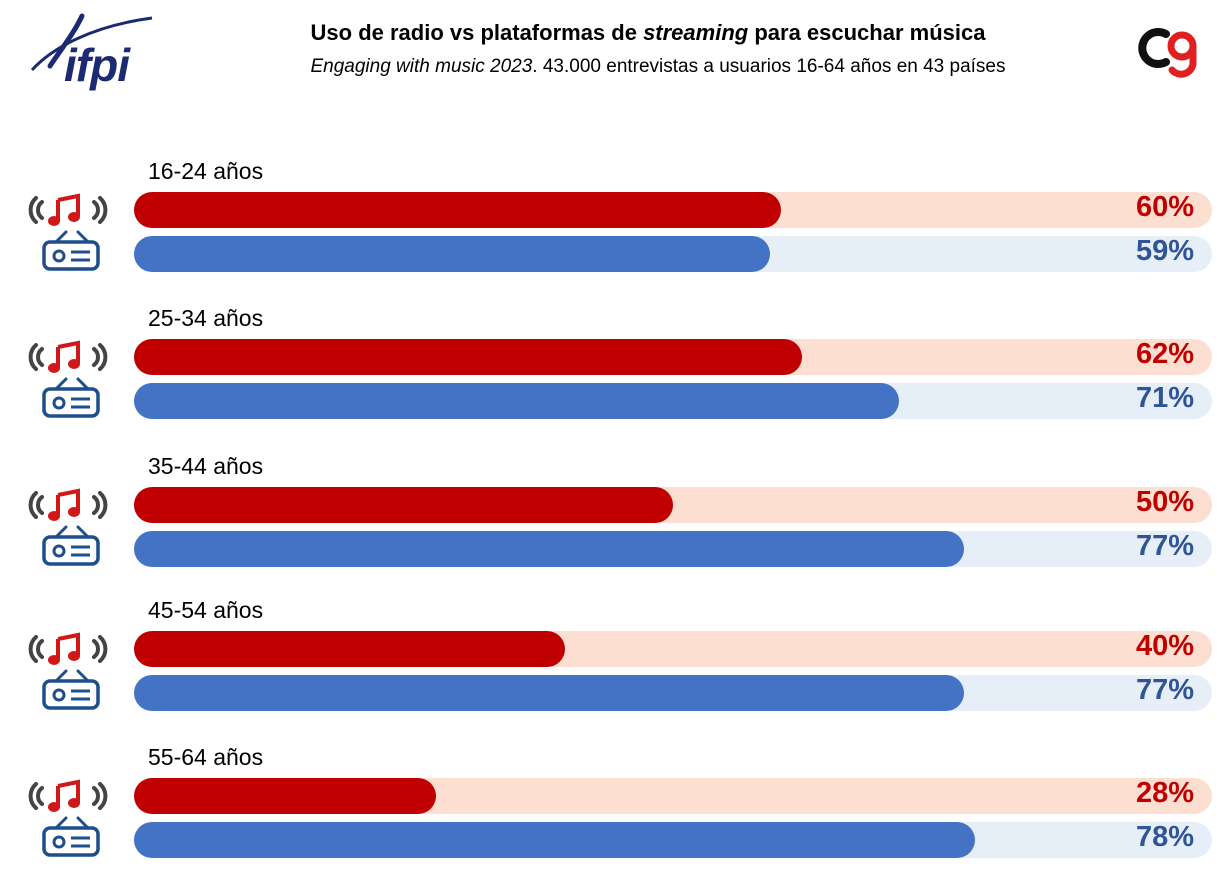 The image size is (1228, 869). What do you see at coordinates (97, 65) in the screenshot?
I see `ifpi-logo-text: ifpi` at bounding box center [97, 65].